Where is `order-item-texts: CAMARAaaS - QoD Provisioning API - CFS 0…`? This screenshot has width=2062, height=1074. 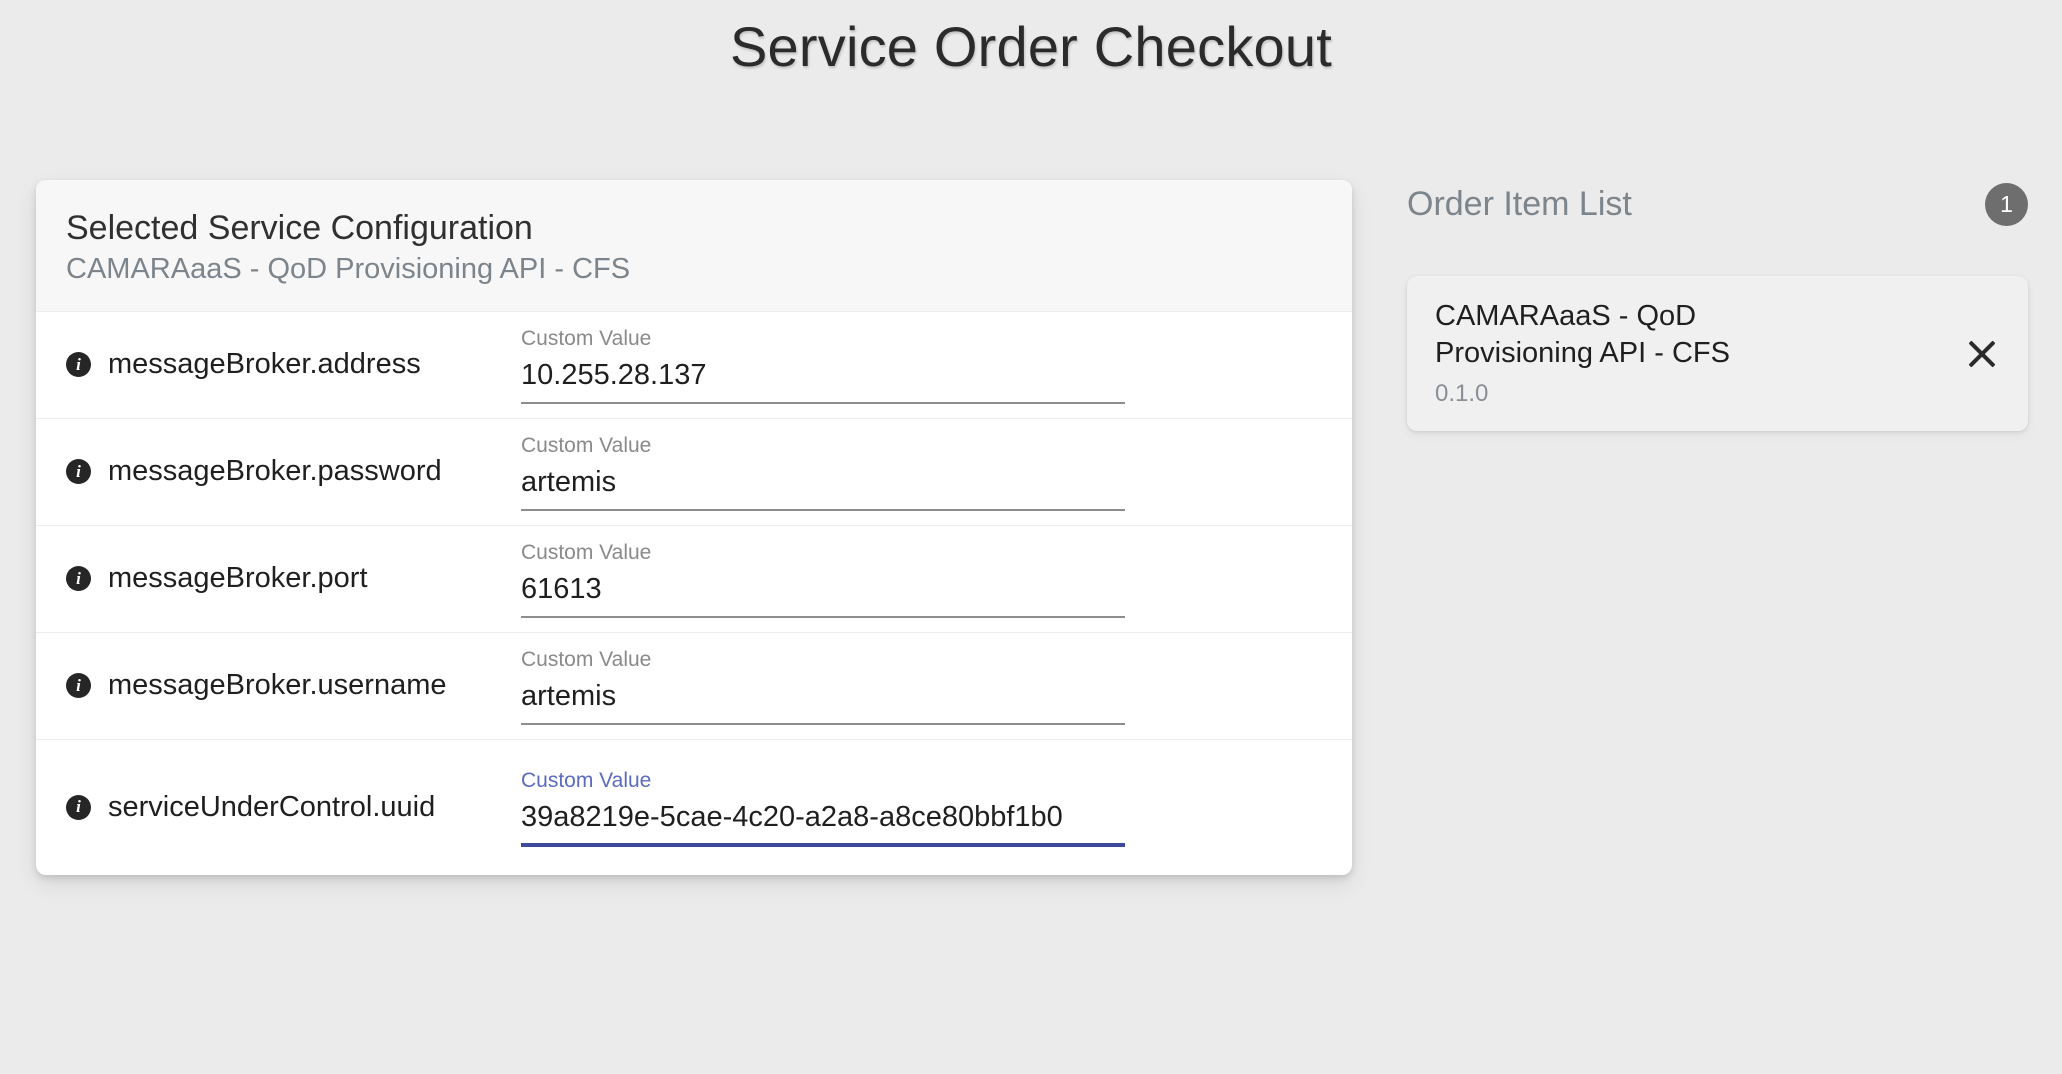 order-item-texts: CAMARAaaS - QoD Provisioning API - CFS 0… is located at coordinates (1698, 353).